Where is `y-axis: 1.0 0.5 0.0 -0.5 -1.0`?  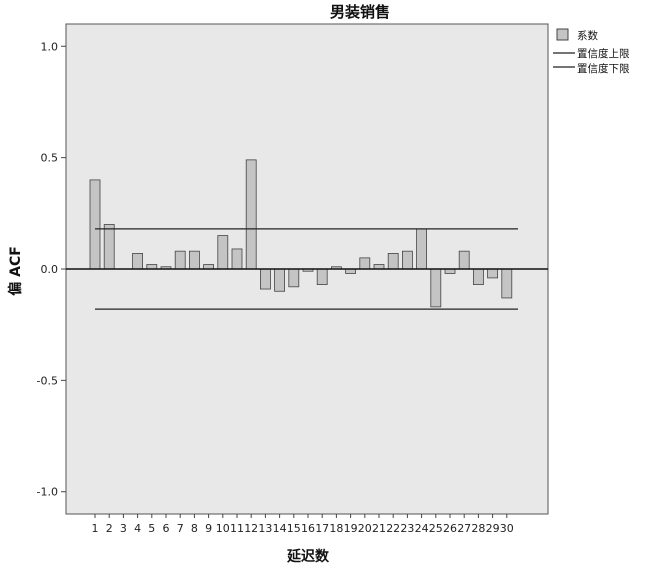 y-axis: 1.0 0.5 0.0 -0.5 -1.0 is located at coordinates (51, 269).